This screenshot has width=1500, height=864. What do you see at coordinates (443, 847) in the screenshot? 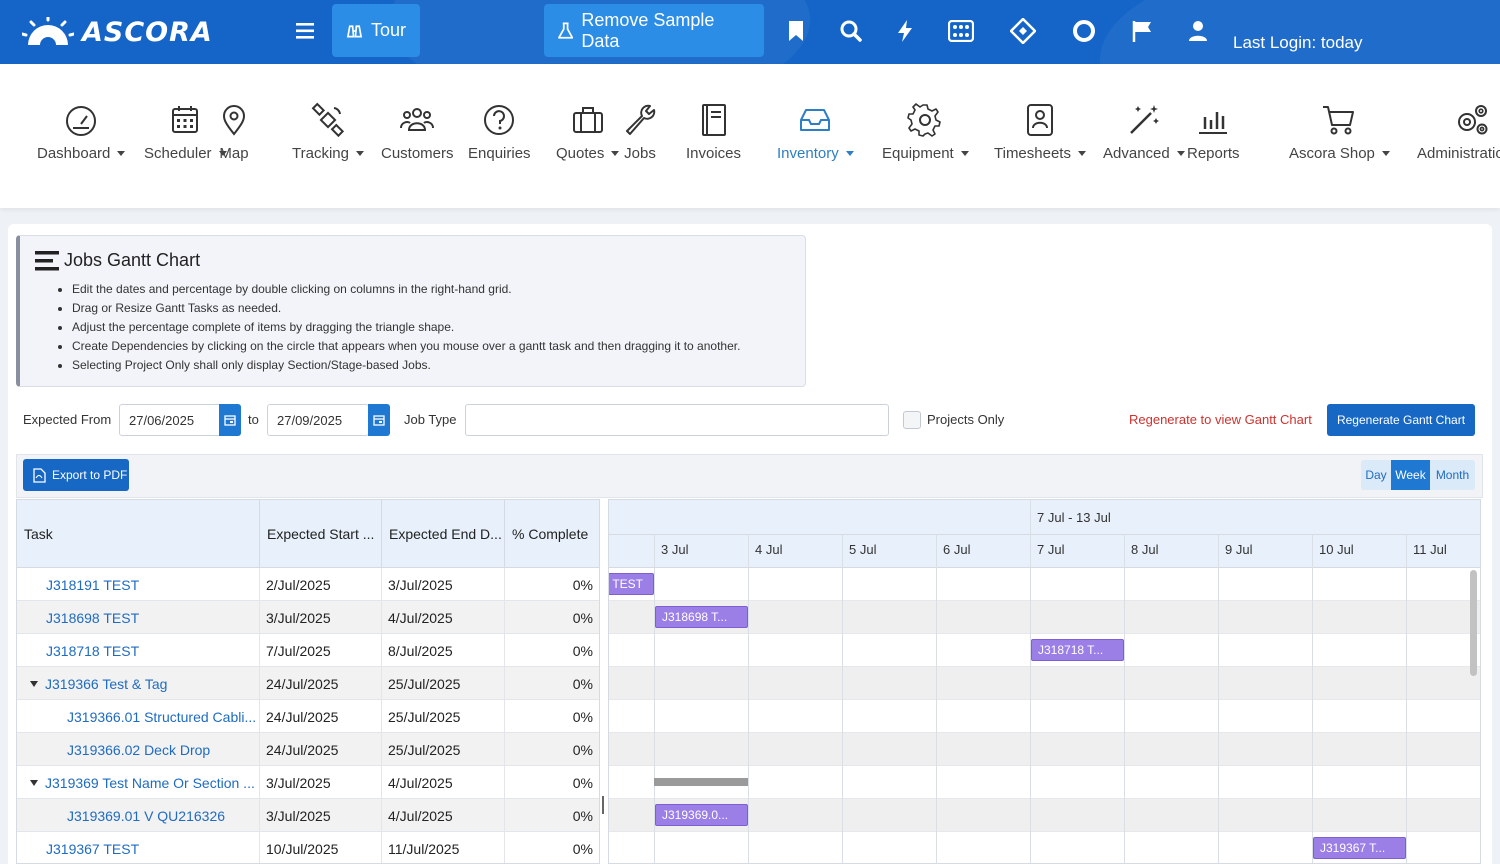
I see `end-date-cell: 11/Jul/2025` at bounding box center [443, 847].